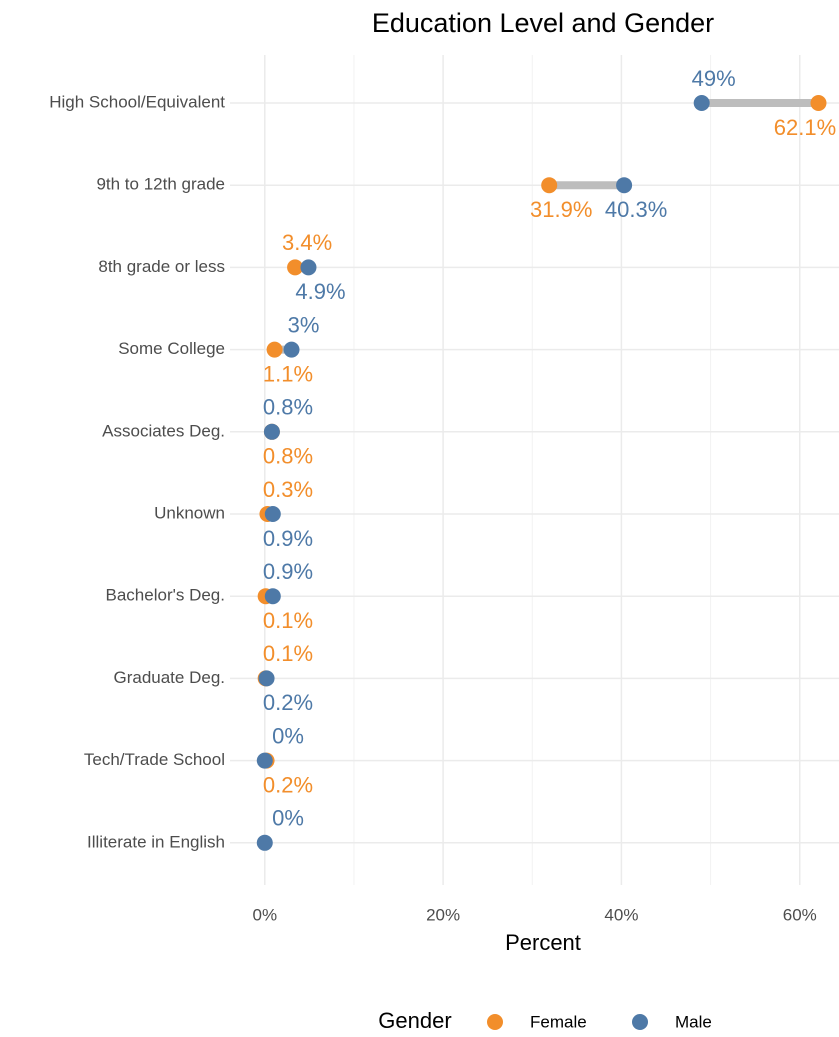 This screenshot has width=839, height=1037. Describe the element at coordinates (800, 914) in the screenshot. I see `x-tick-label: 60%` at that location.